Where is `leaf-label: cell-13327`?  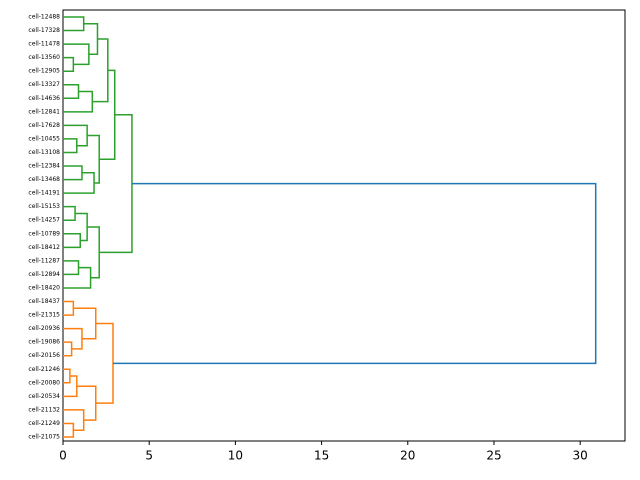 leaf-label: cell-13327 is located at coordinates (44, 84).